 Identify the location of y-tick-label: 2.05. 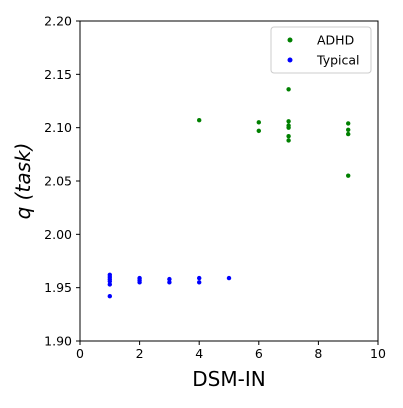
(58, 181).